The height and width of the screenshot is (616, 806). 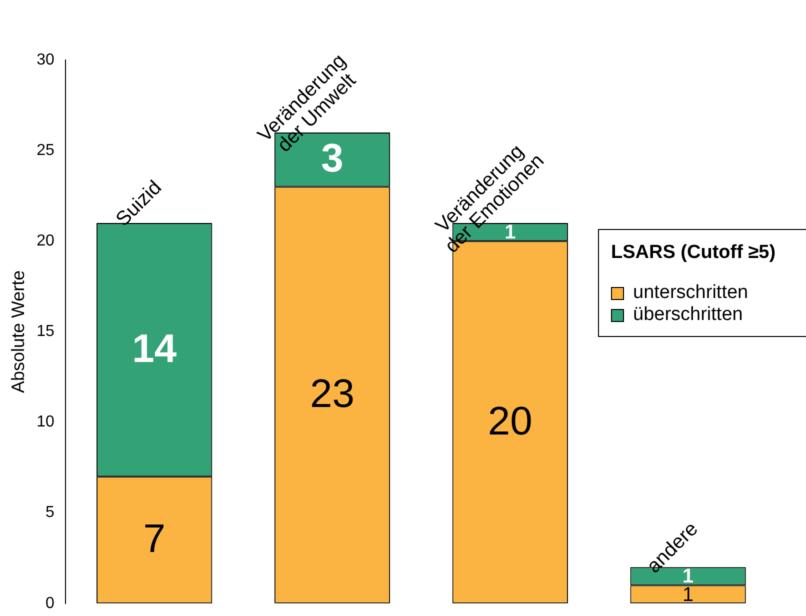 I want to click on y-tick-label: 10, so click(x=45, y=422).